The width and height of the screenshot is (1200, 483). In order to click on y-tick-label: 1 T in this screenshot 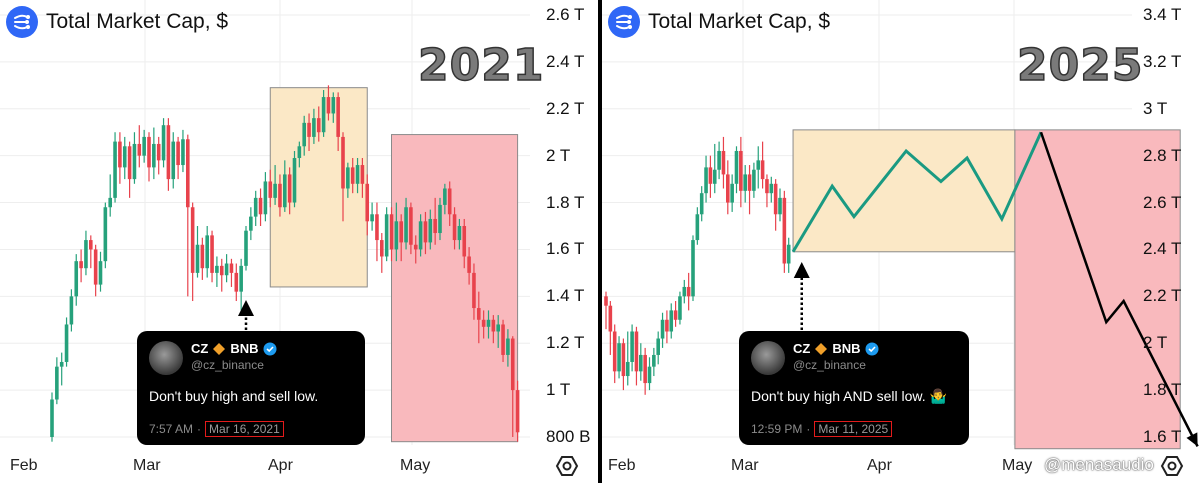, I will do `click(558, 390)`.